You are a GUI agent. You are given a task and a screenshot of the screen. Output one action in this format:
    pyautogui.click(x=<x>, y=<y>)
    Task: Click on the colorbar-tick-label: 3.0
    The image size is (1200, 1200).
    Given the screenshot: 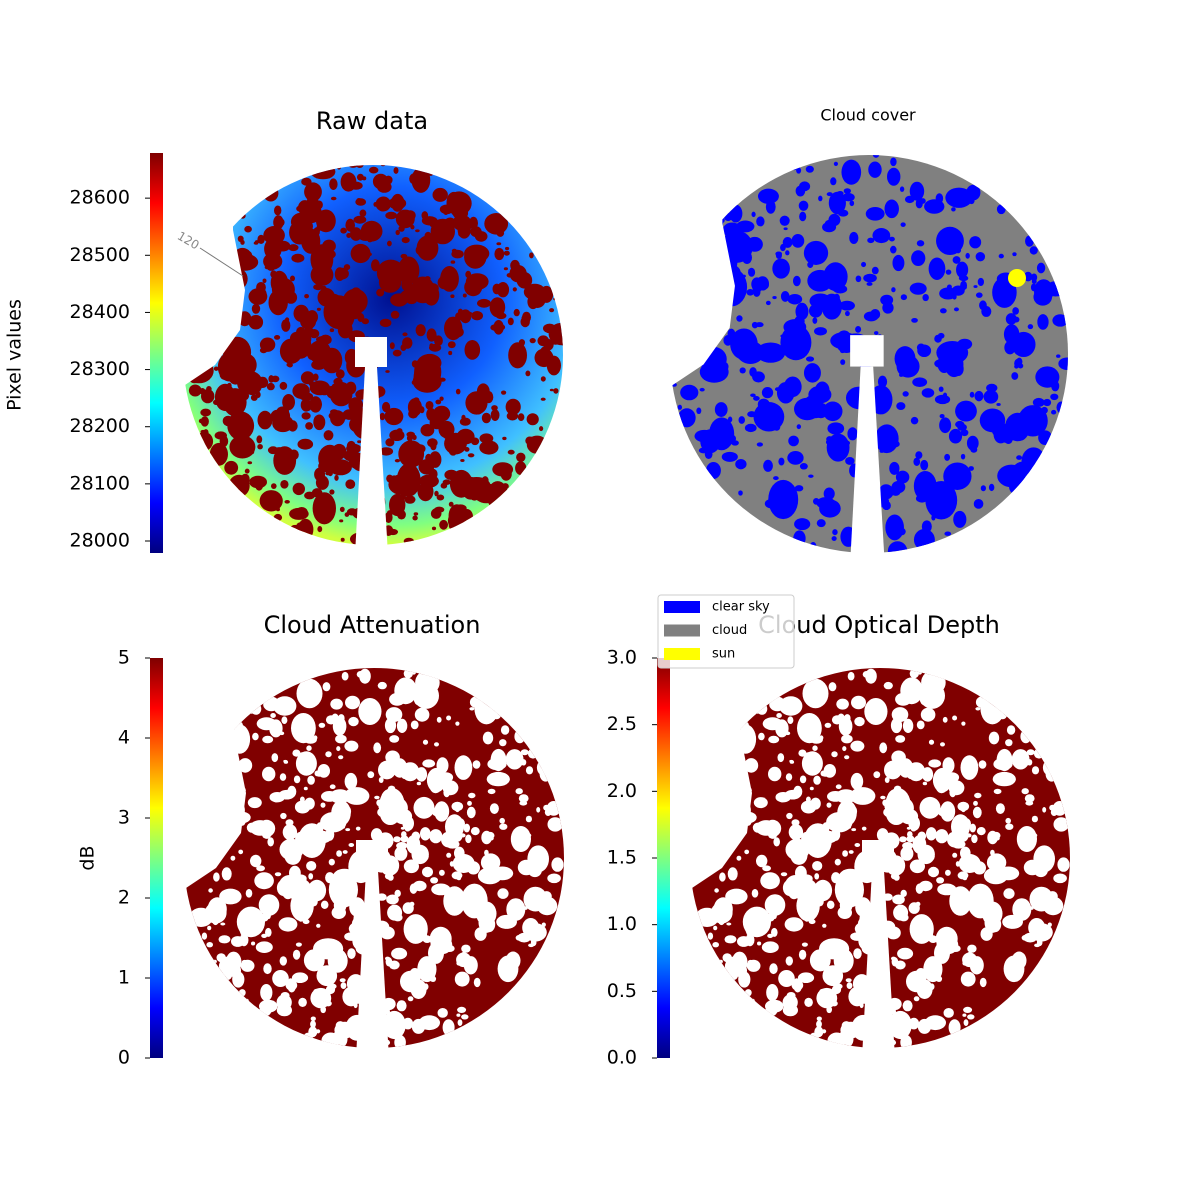 What is the action you would take?
    pyautogui.click(x=622, y=658)
    